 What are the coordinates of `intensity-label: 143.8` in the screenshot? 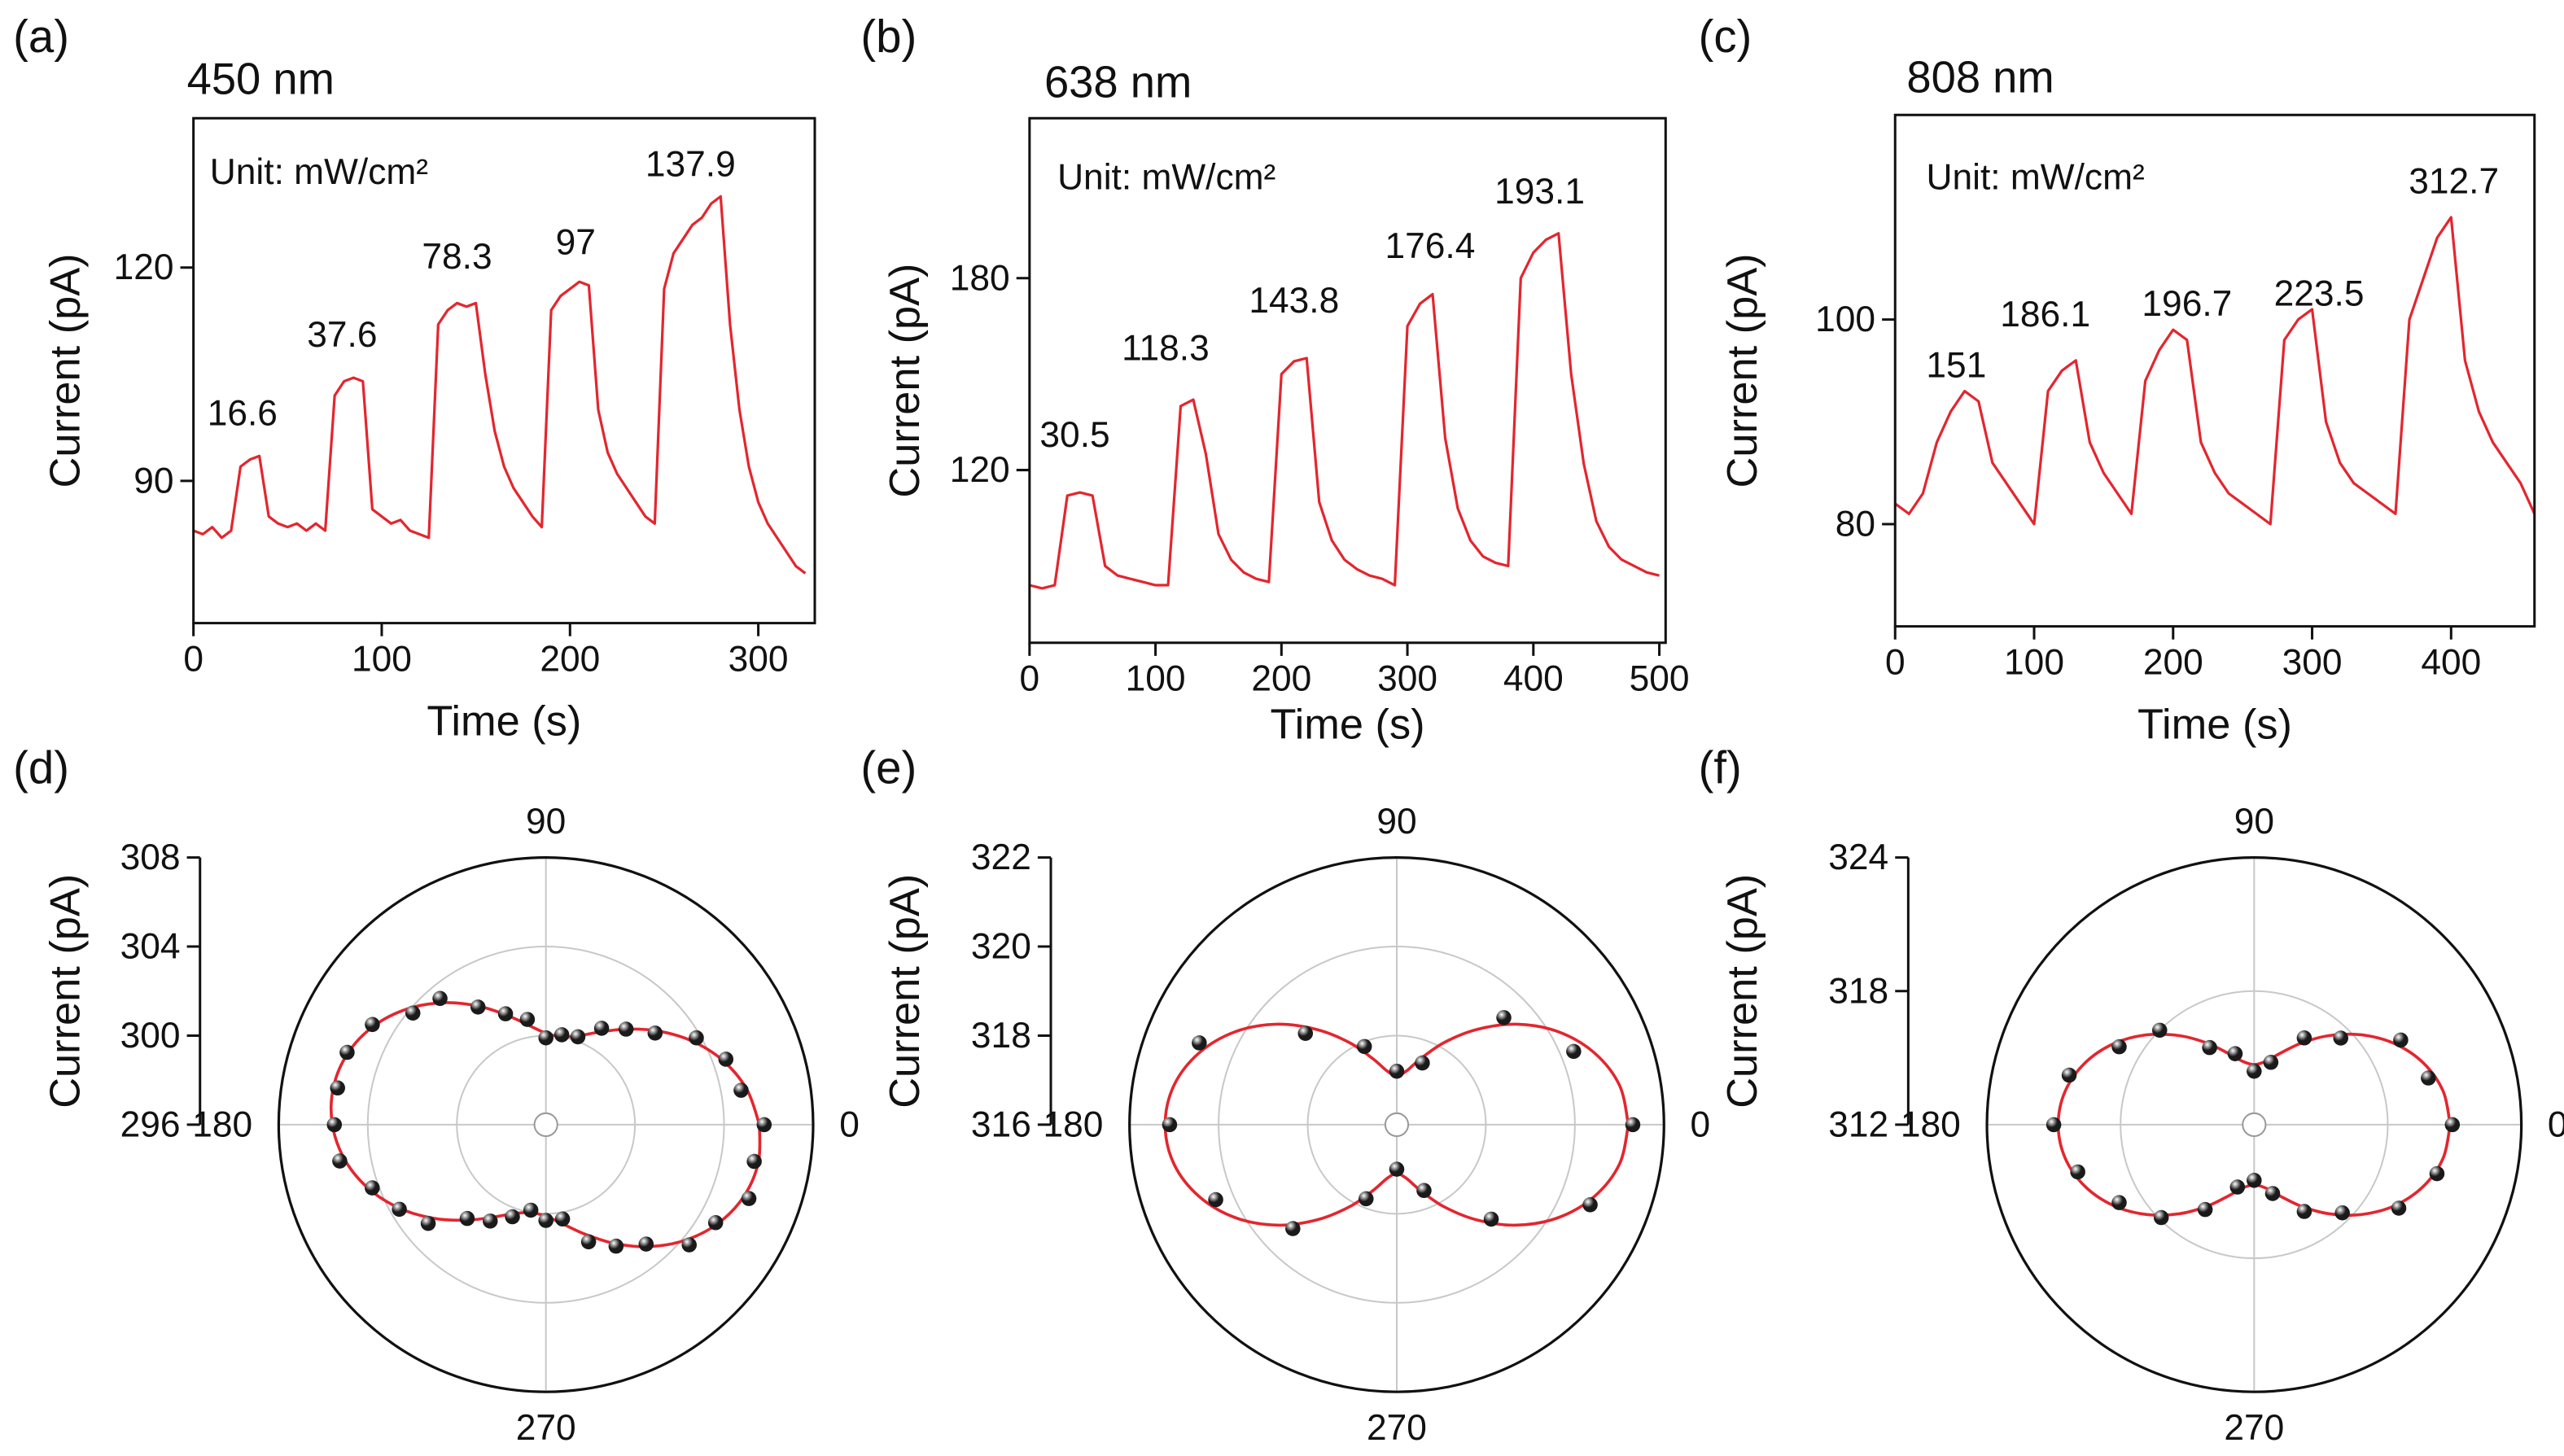 It's located at (1294, 301).